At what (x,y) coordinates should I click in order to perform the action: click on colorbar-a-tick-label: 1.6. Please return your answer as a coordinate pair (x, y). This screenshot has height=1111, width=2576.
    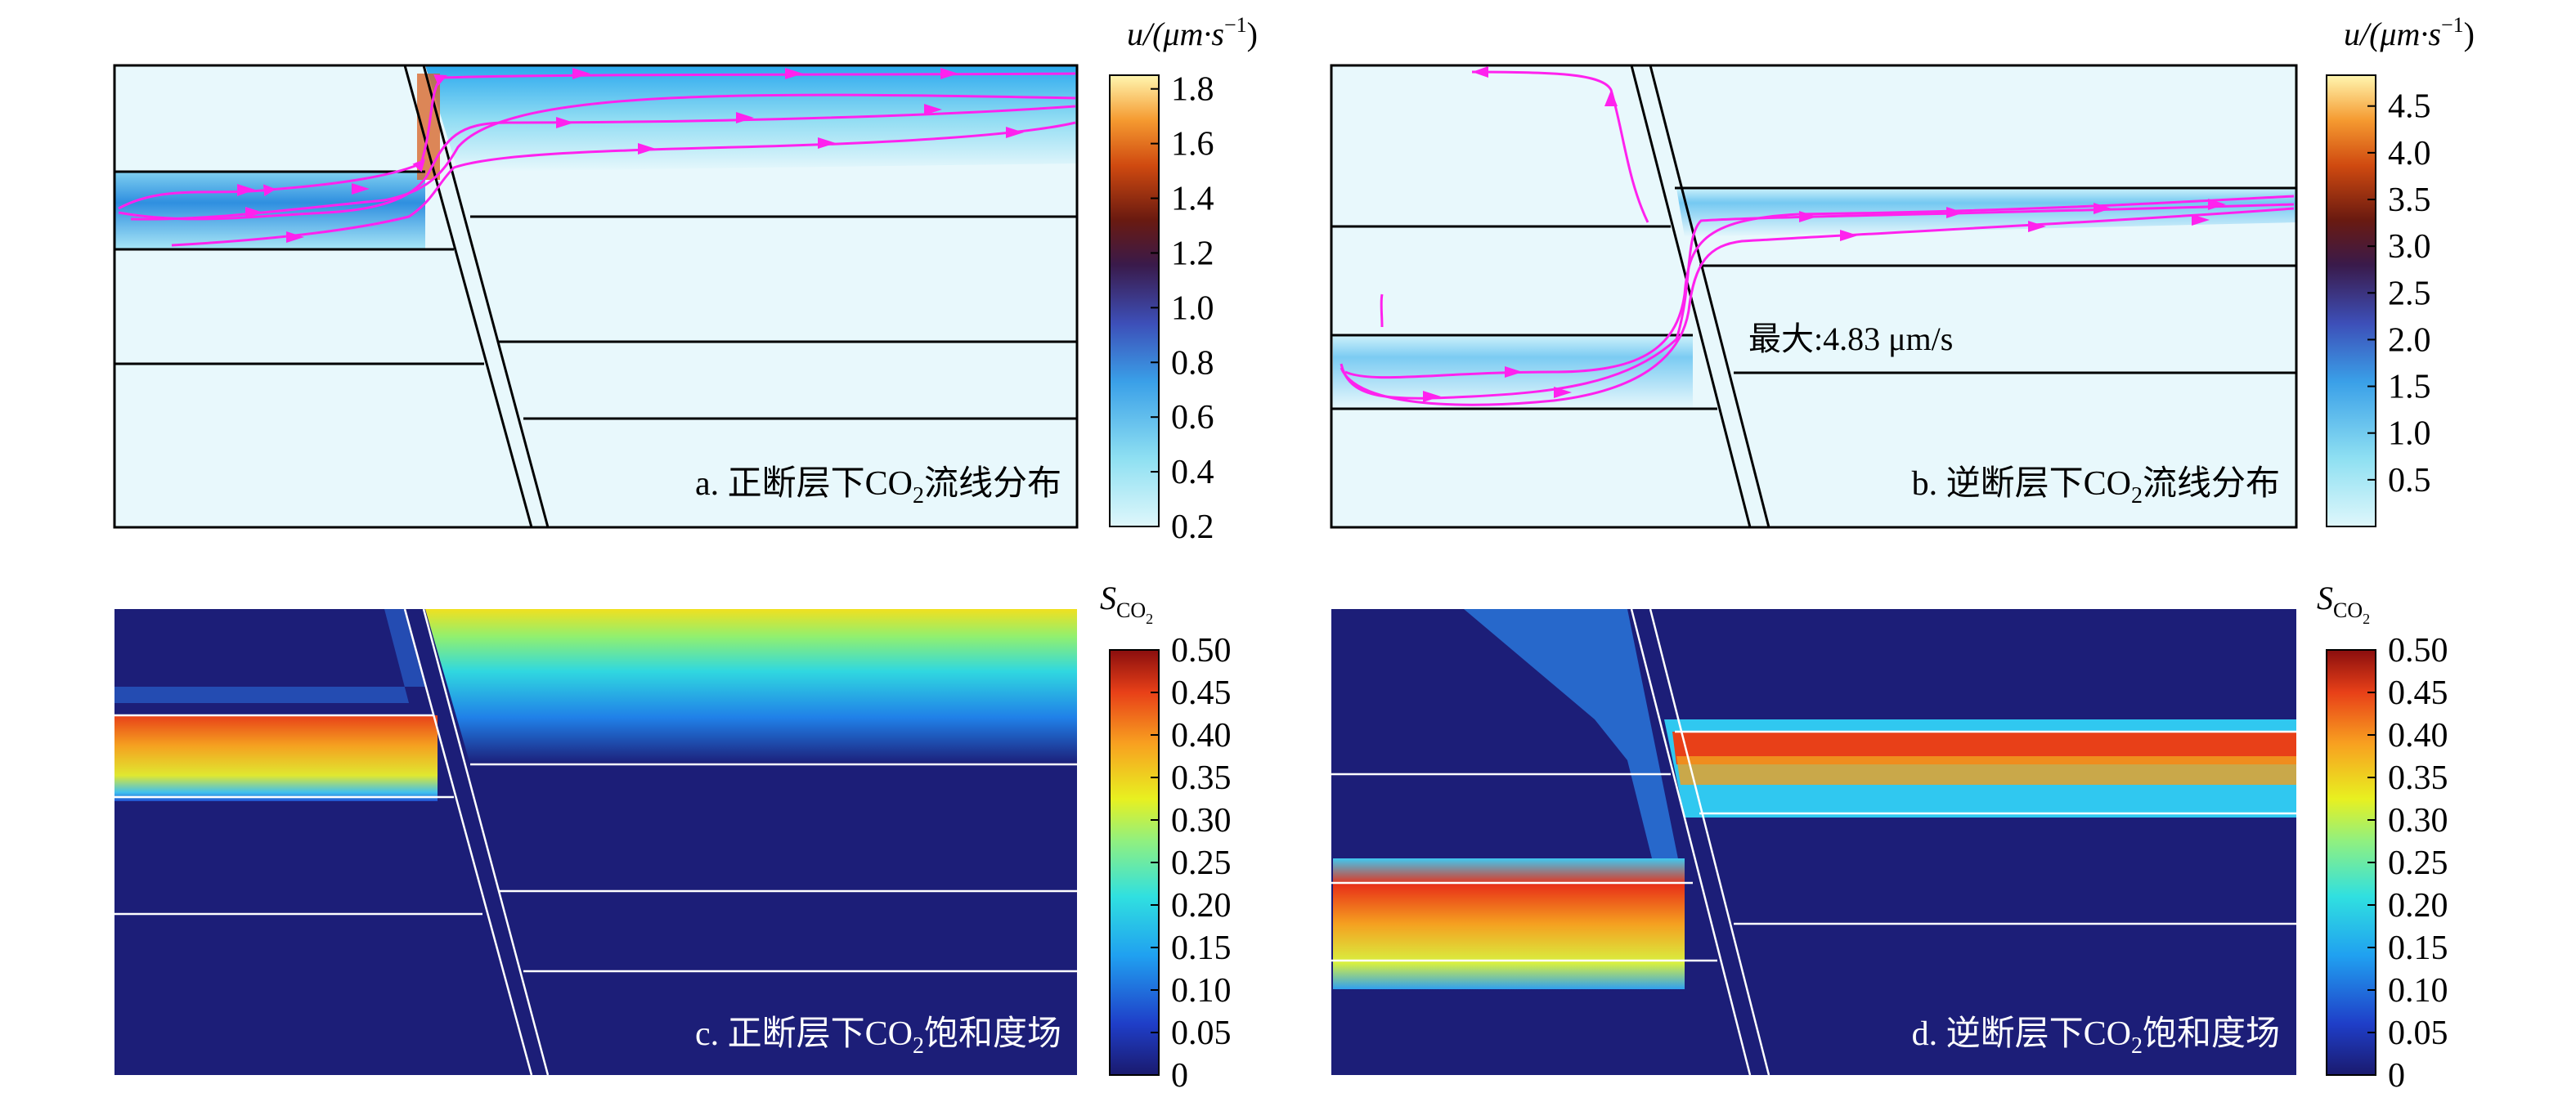
    Looking at the image, I should click on (1193, 145).